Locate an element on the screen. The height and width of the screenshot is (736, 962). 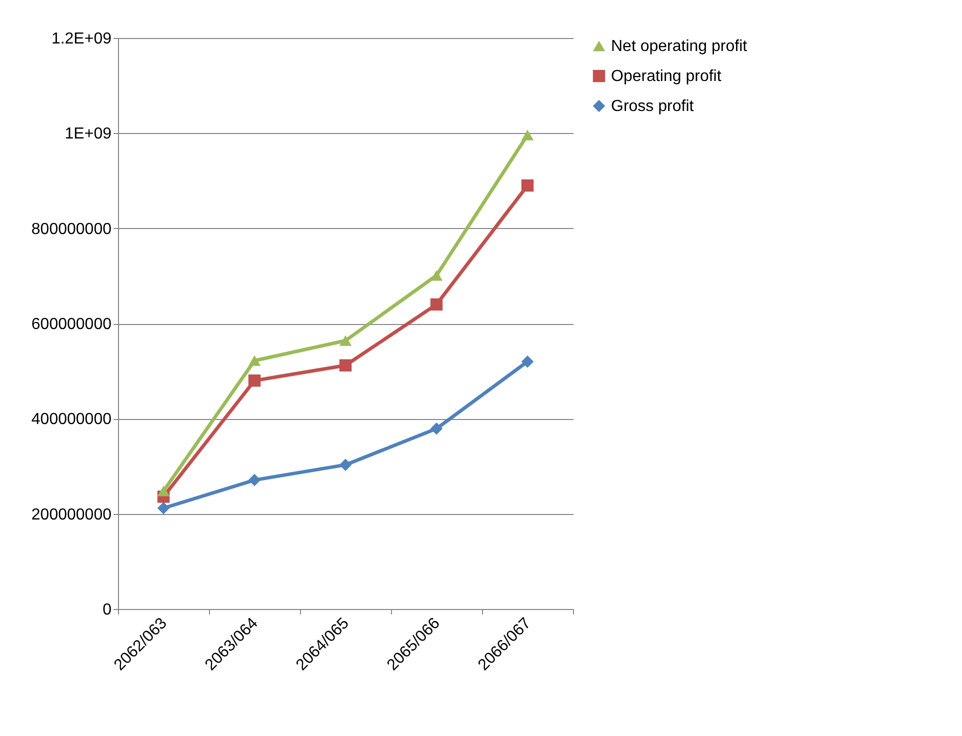
y-tick-label: 400000000 is located at coordinates (71, 419).